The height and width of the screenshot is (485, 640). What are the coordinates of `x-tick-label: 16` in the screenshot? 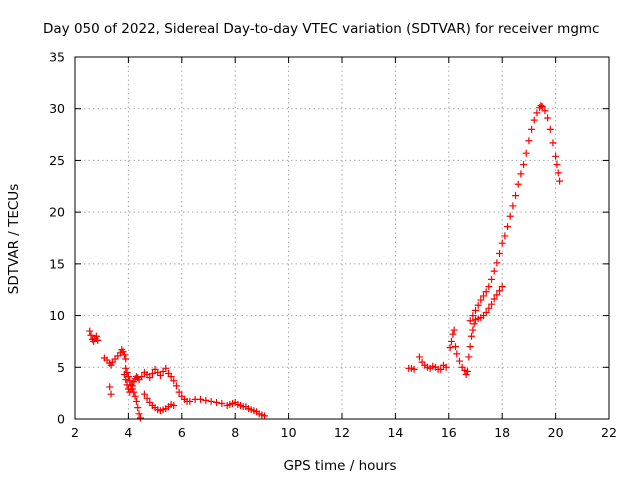 It's located at (449, 432).